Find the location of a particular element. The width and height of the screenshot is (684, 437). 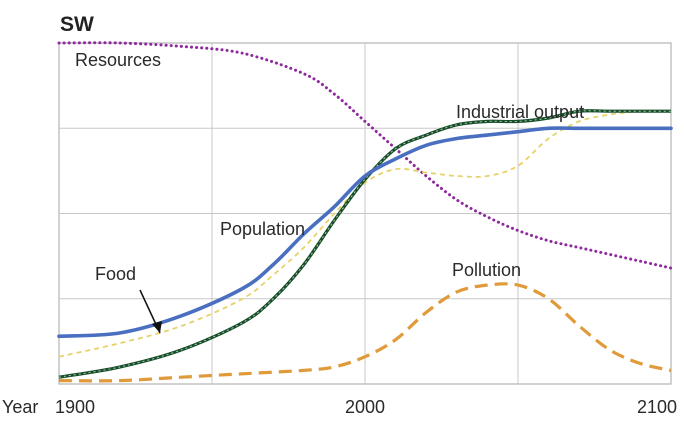

series-label-population: Population is located at coordinates (262, 229).